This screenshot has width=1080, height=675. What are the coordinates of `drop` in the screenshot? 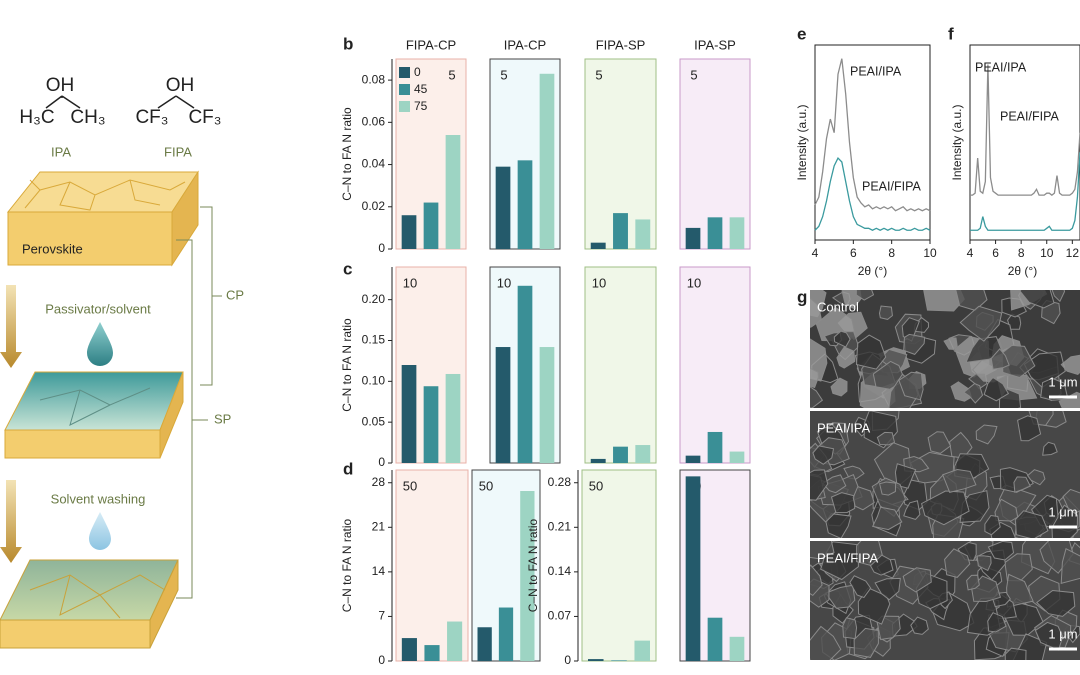 It's located at (100, 531).